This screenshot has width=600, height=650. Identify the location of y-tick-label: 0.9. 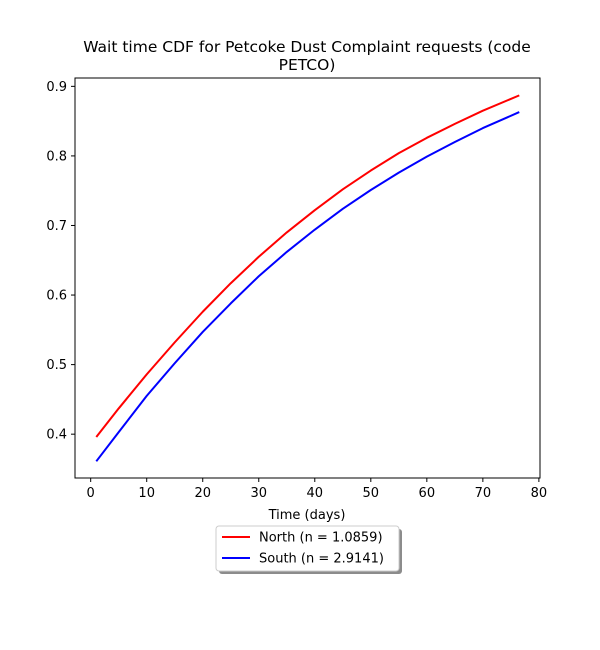
(56, 87).